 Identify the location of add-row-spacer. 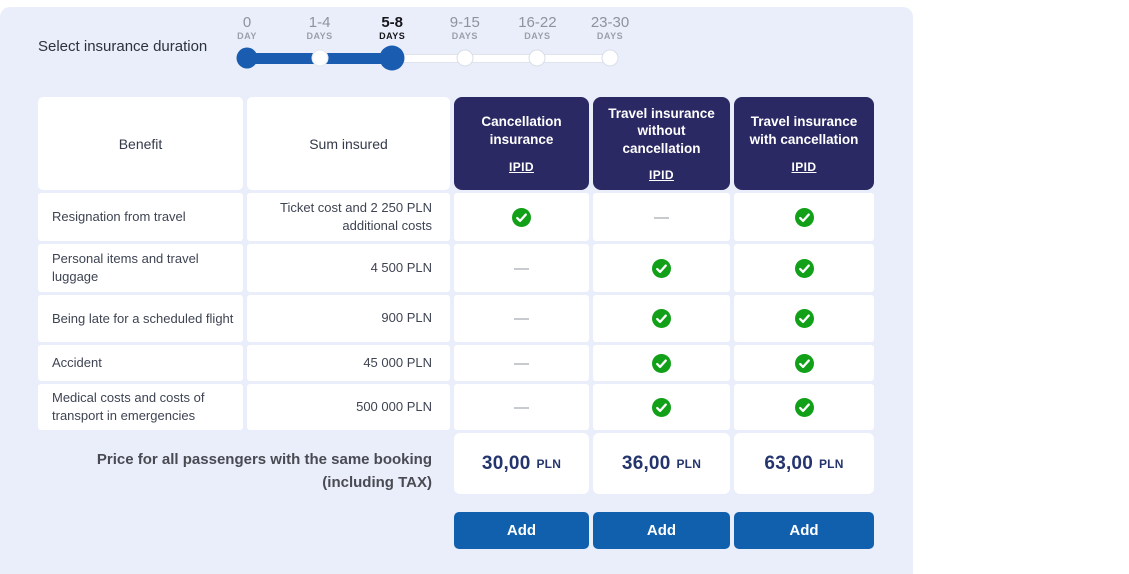
(244, 523).